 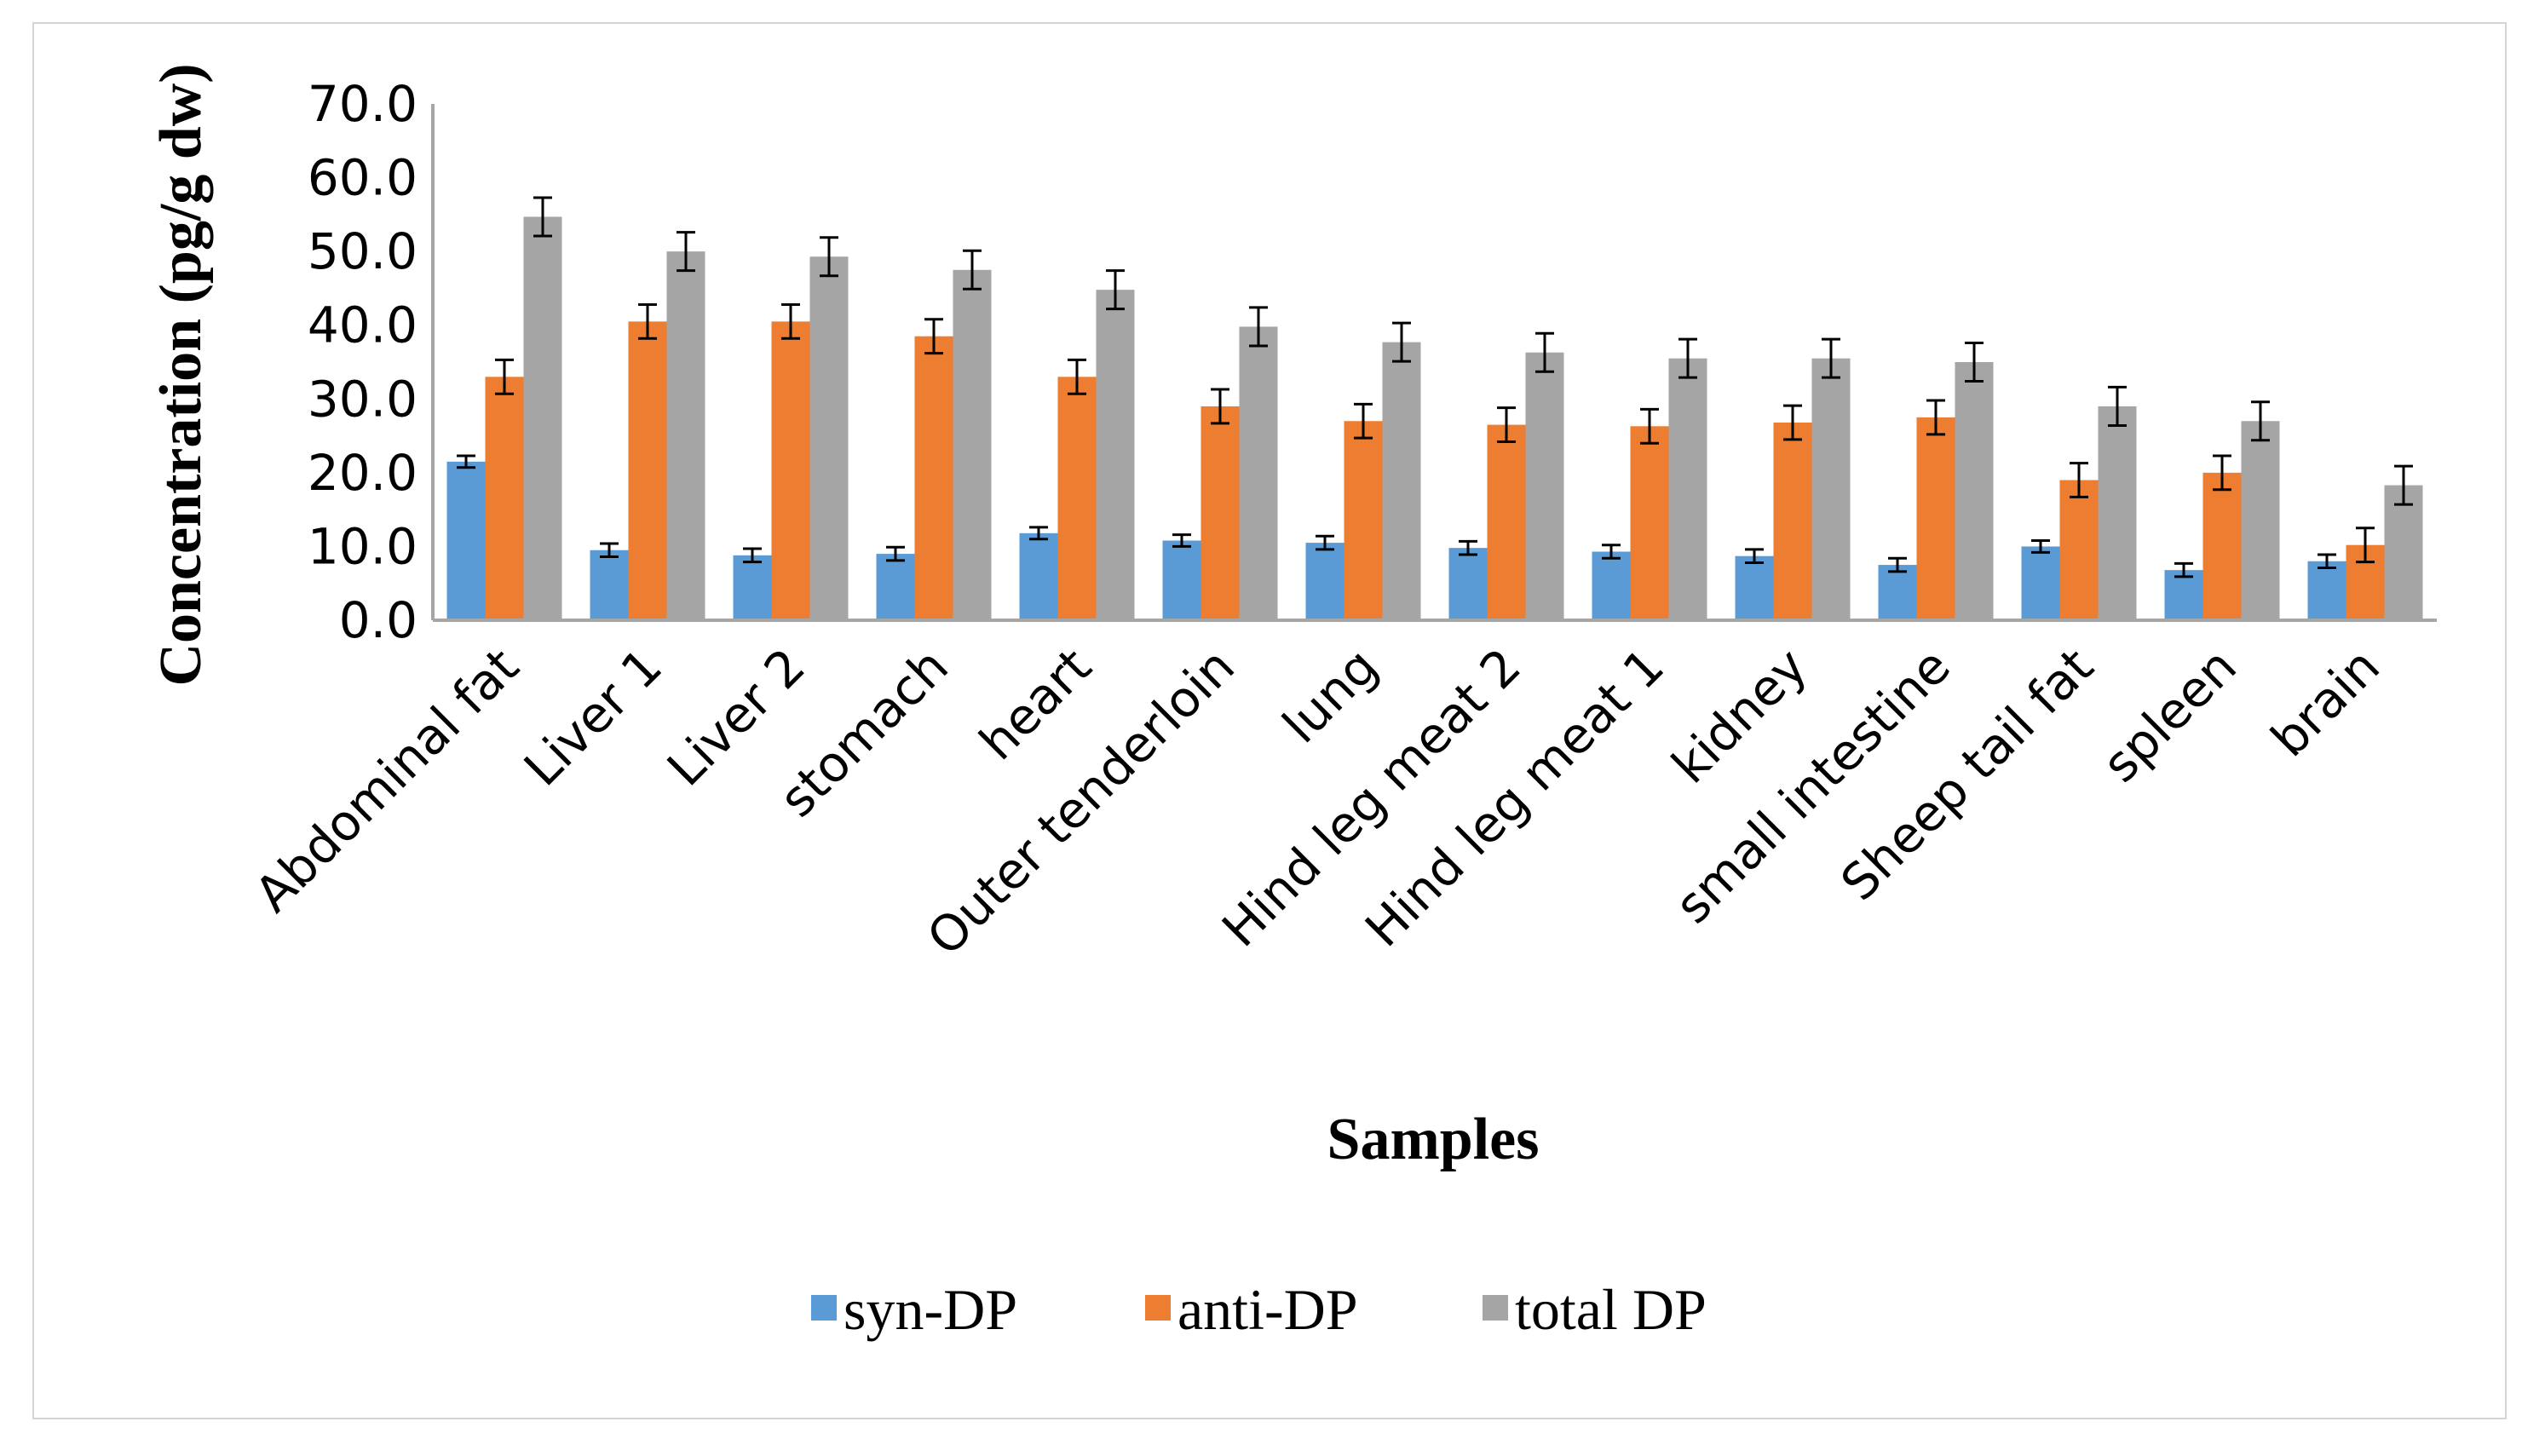 What do you see at coordinates (2170, 715) in the screenshot?
I see `x-tick-label: spleen` at bounding box center [2170, 715].